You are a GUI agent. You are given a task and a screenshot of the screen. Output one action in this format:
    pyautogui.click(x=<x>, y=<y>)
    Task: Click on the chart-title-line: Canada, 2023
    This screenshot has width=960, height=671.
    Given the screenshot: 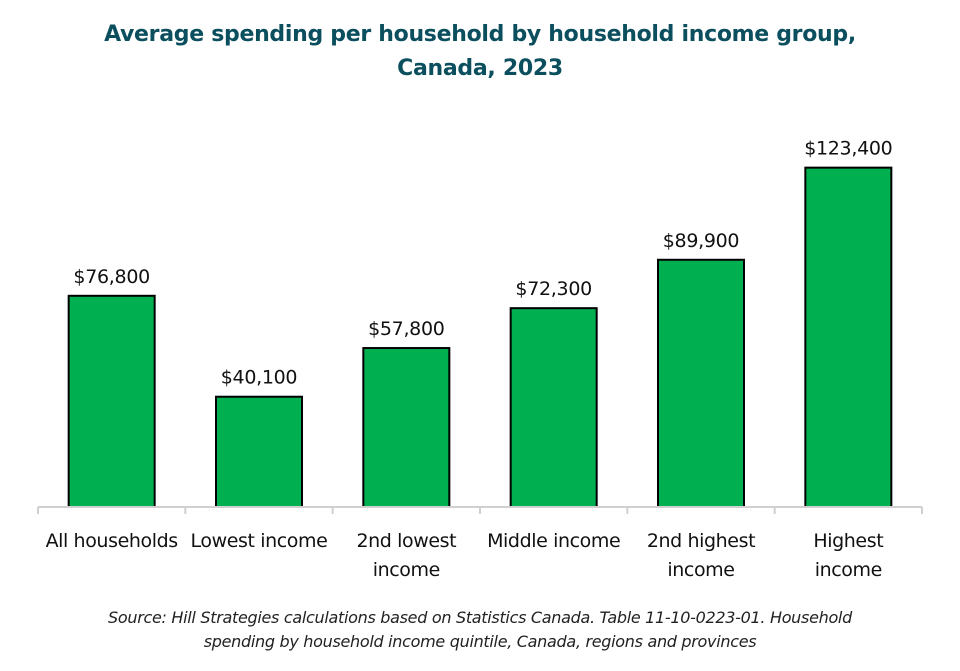 What is the action you would take?
    pyautogui.click(x=480, y=68)
    